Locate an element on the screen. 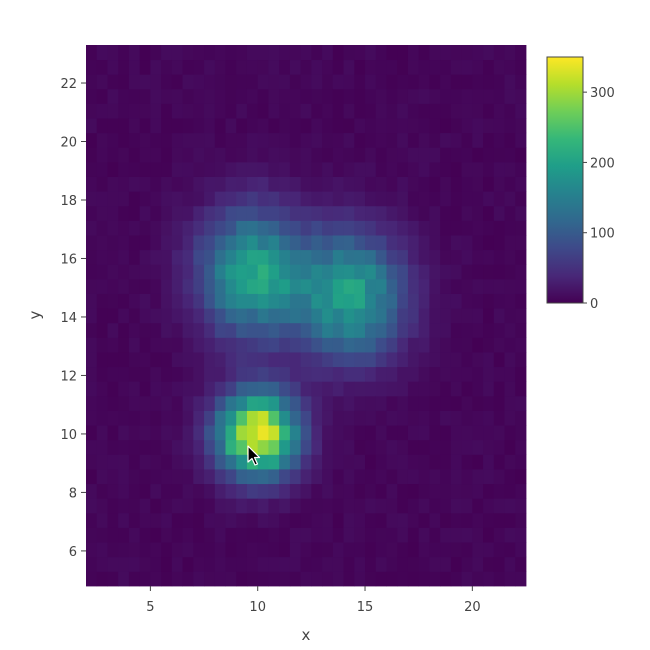  y-tick-label: 16 is located at coordinates (68, 259).